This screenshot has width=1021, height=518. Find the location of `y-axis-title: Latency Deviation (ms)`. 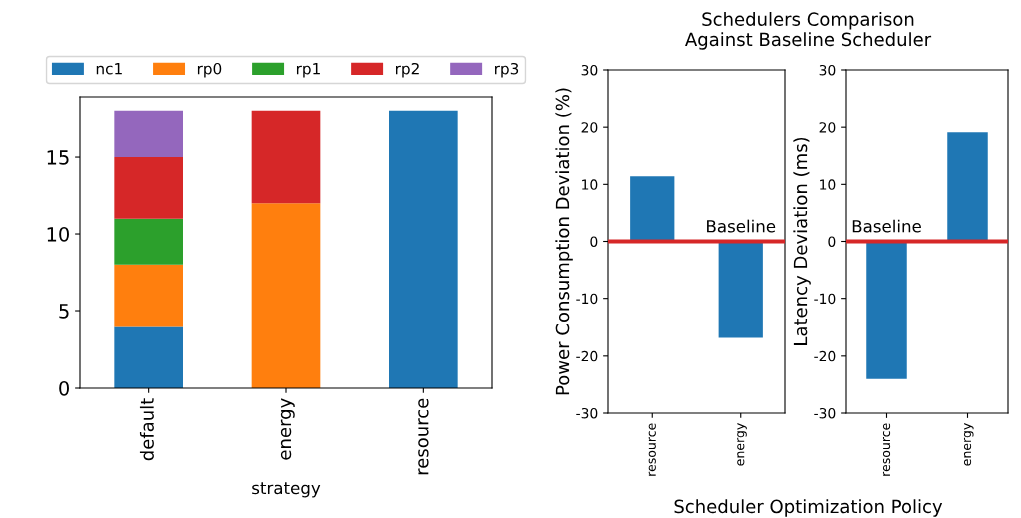

y-axis-title: Latency Deviation (ms) is located at coordinates (802, 241).